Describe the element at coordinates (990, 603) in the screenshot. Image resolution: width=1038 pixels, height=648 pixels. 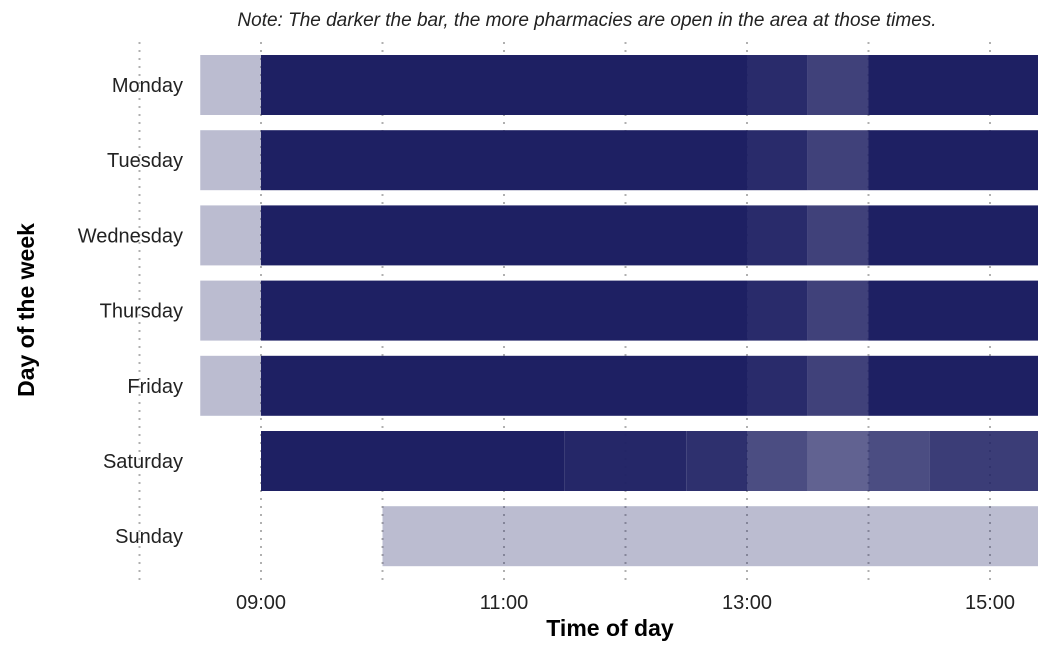
I see `x-tick-label: 15:00` at that location.